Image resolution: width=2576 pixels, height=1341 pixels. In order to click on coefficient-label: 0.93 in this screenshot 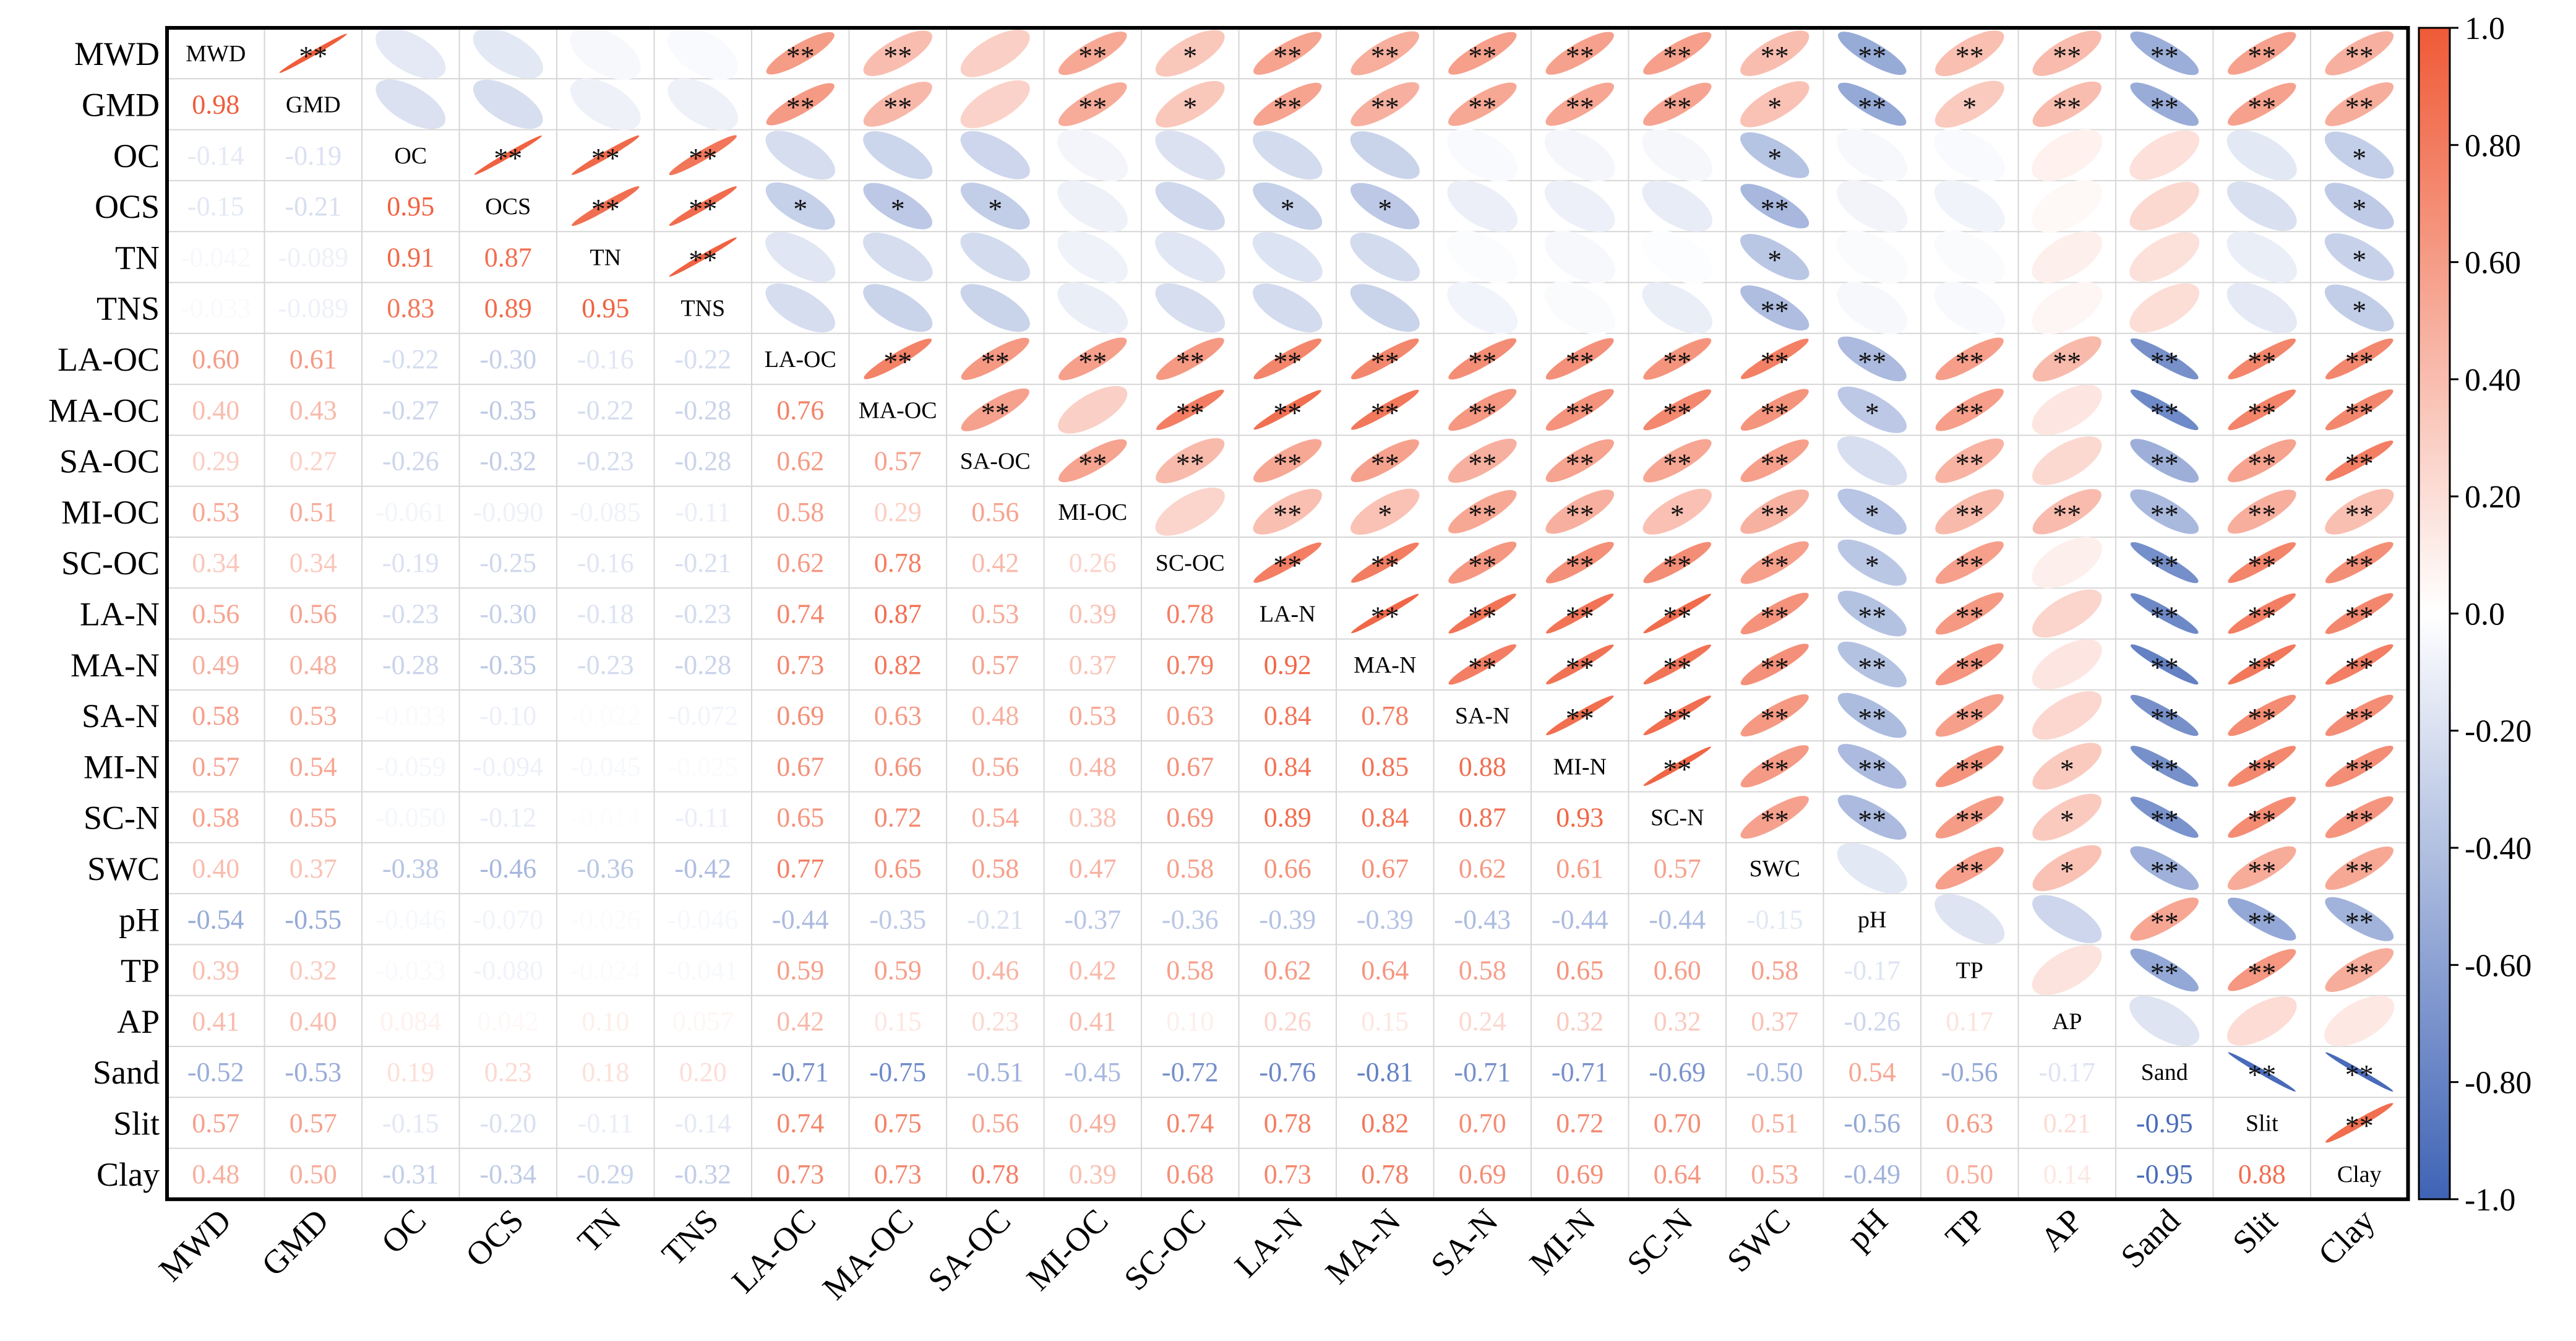, I will do `click(1580, 818)`.